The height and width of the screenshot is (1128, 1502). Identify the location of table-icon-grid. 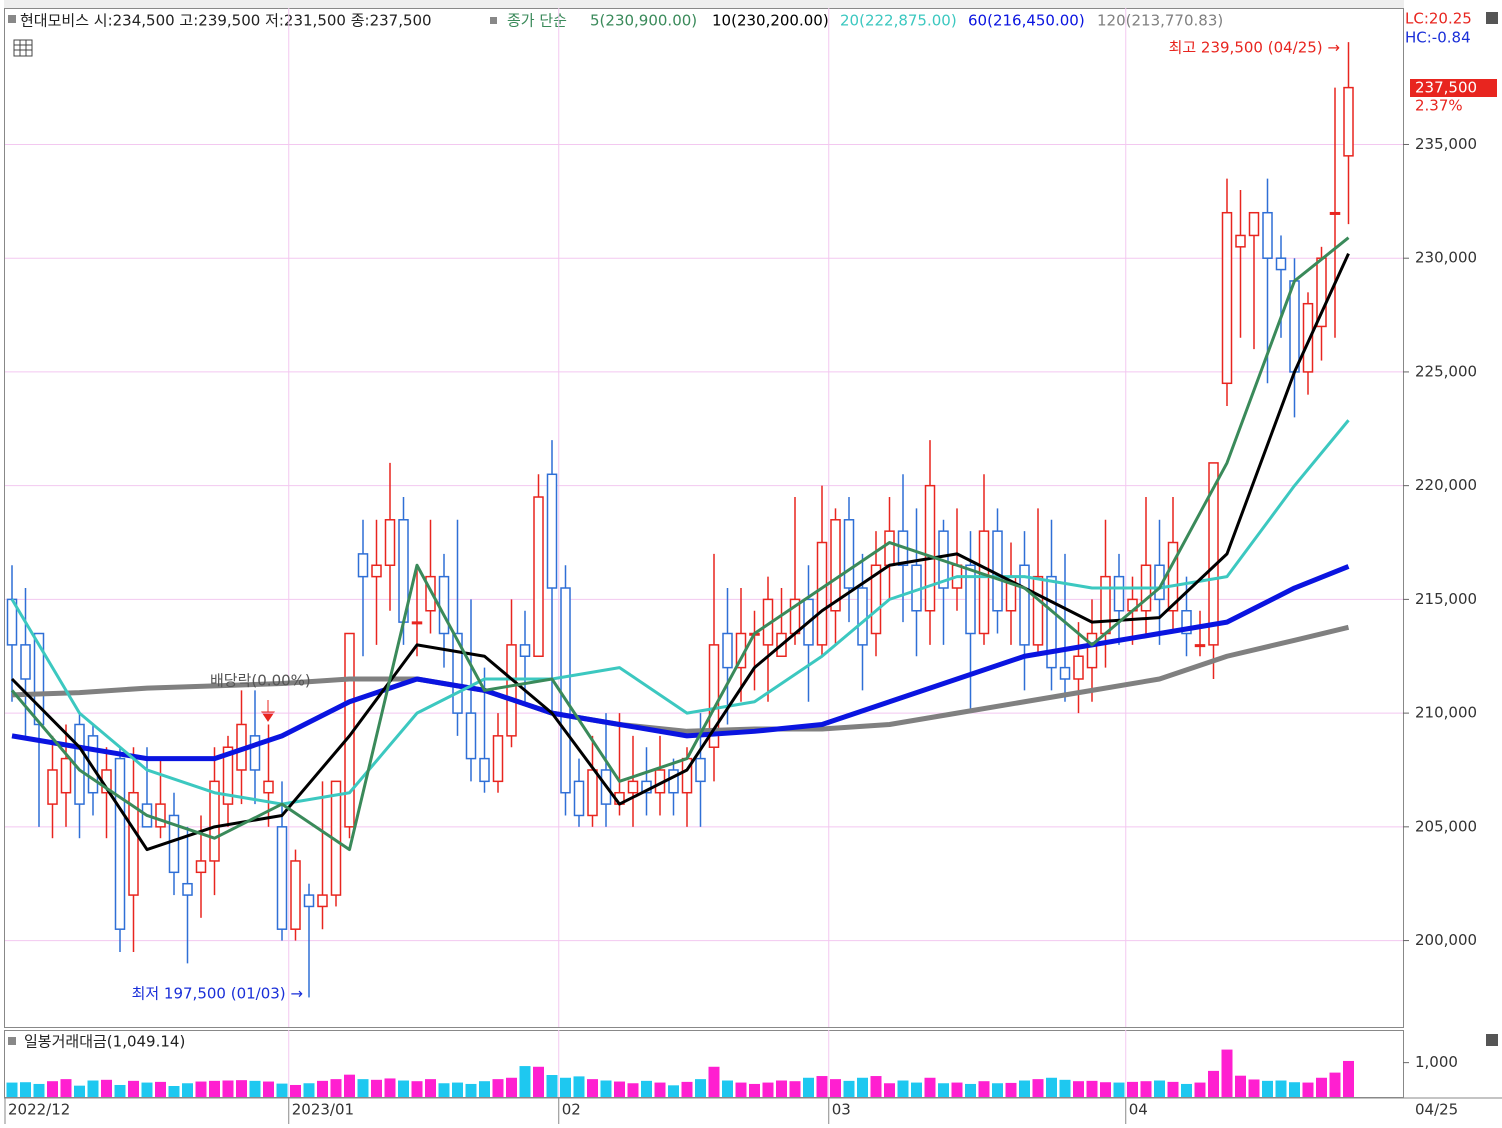
(23, 48).